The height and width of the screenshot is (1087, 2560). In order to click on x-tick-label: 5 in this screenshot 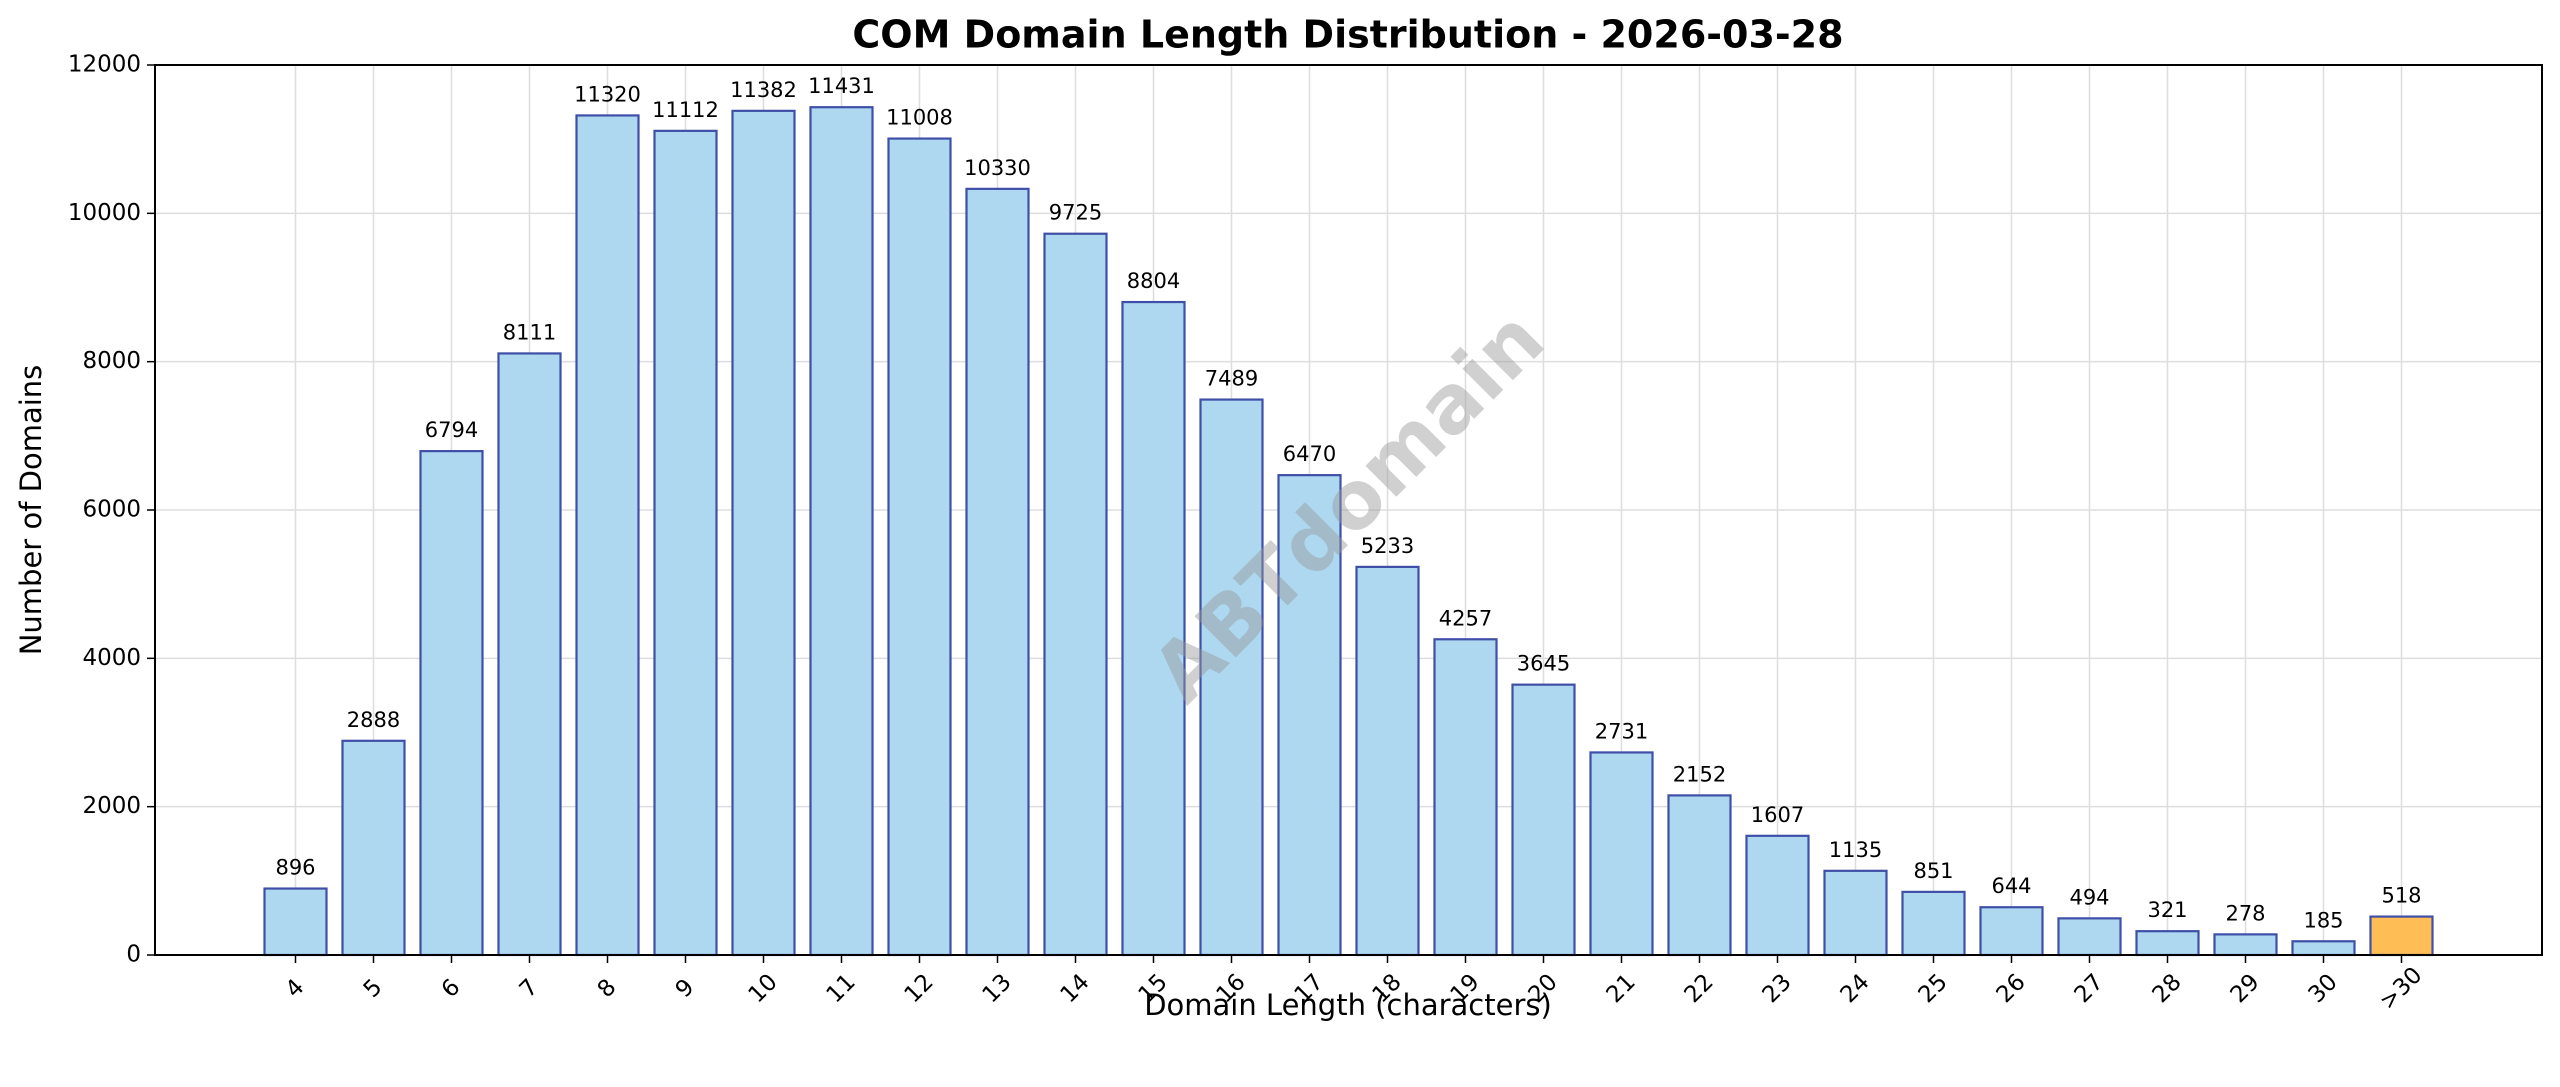, I will do `click(373, 988)`.